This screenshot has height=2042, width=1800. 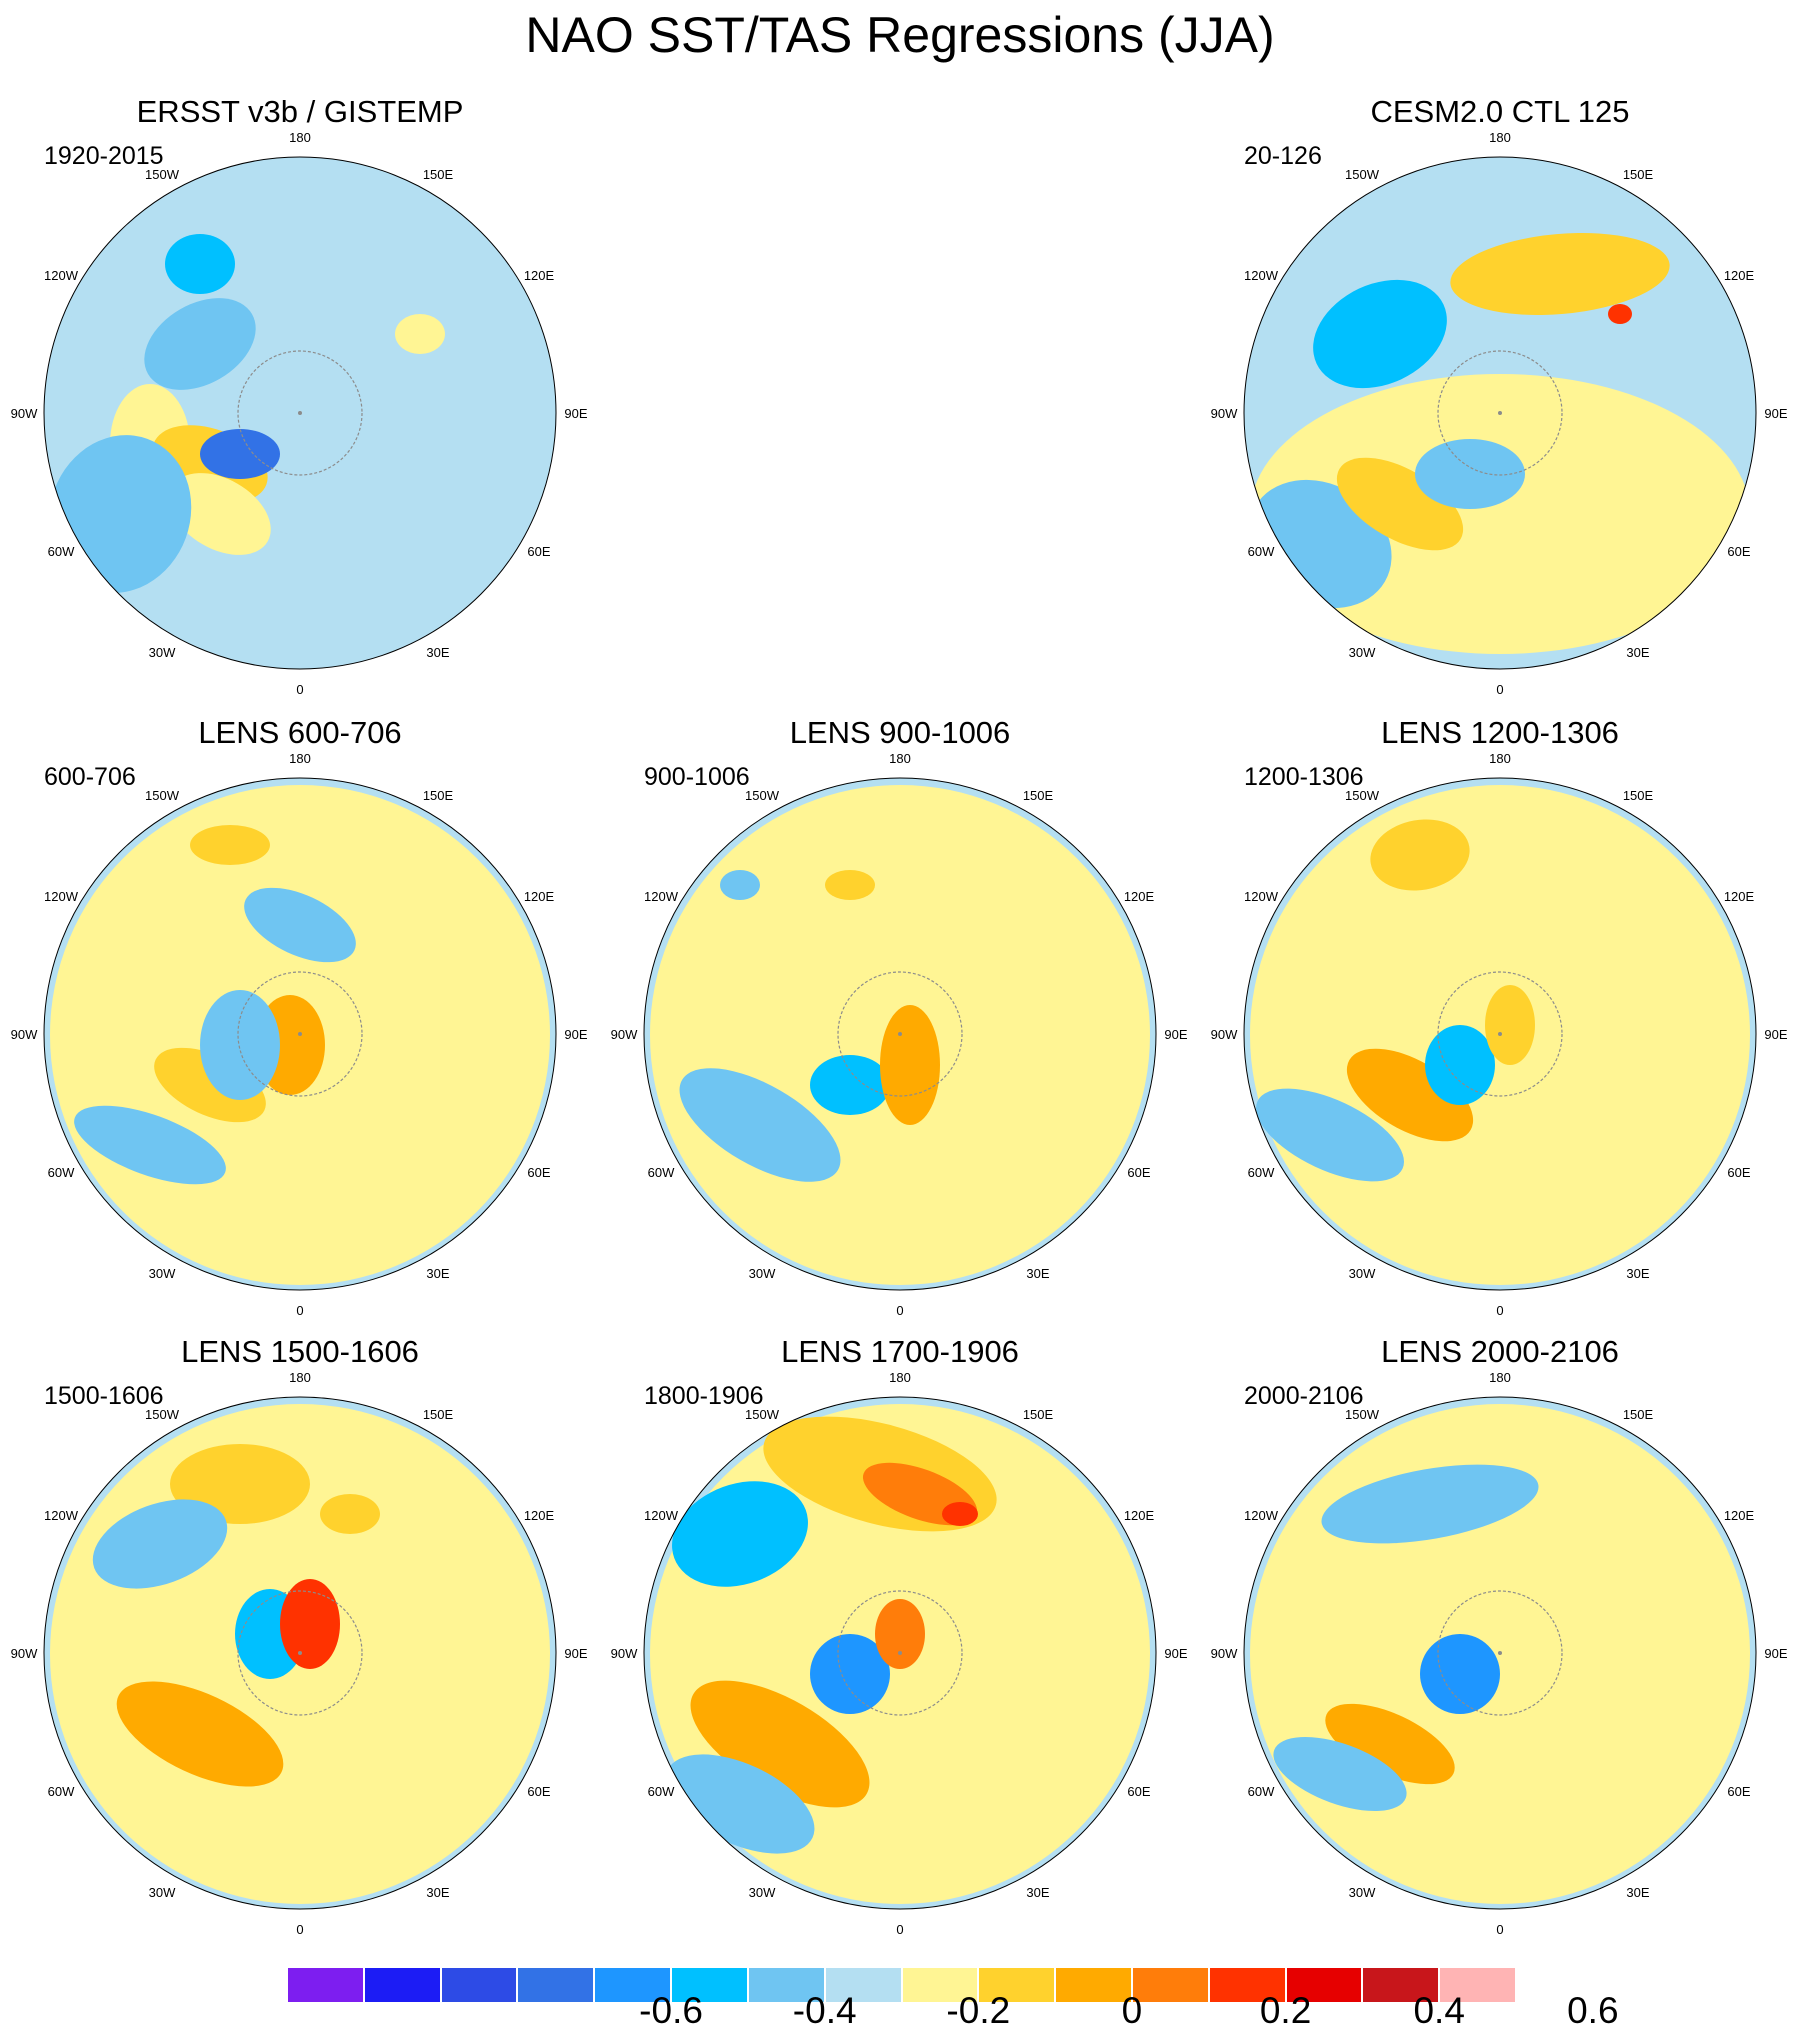 I want to click on panel-title: LENS 1200-1306, so click(x=1500, y=732).